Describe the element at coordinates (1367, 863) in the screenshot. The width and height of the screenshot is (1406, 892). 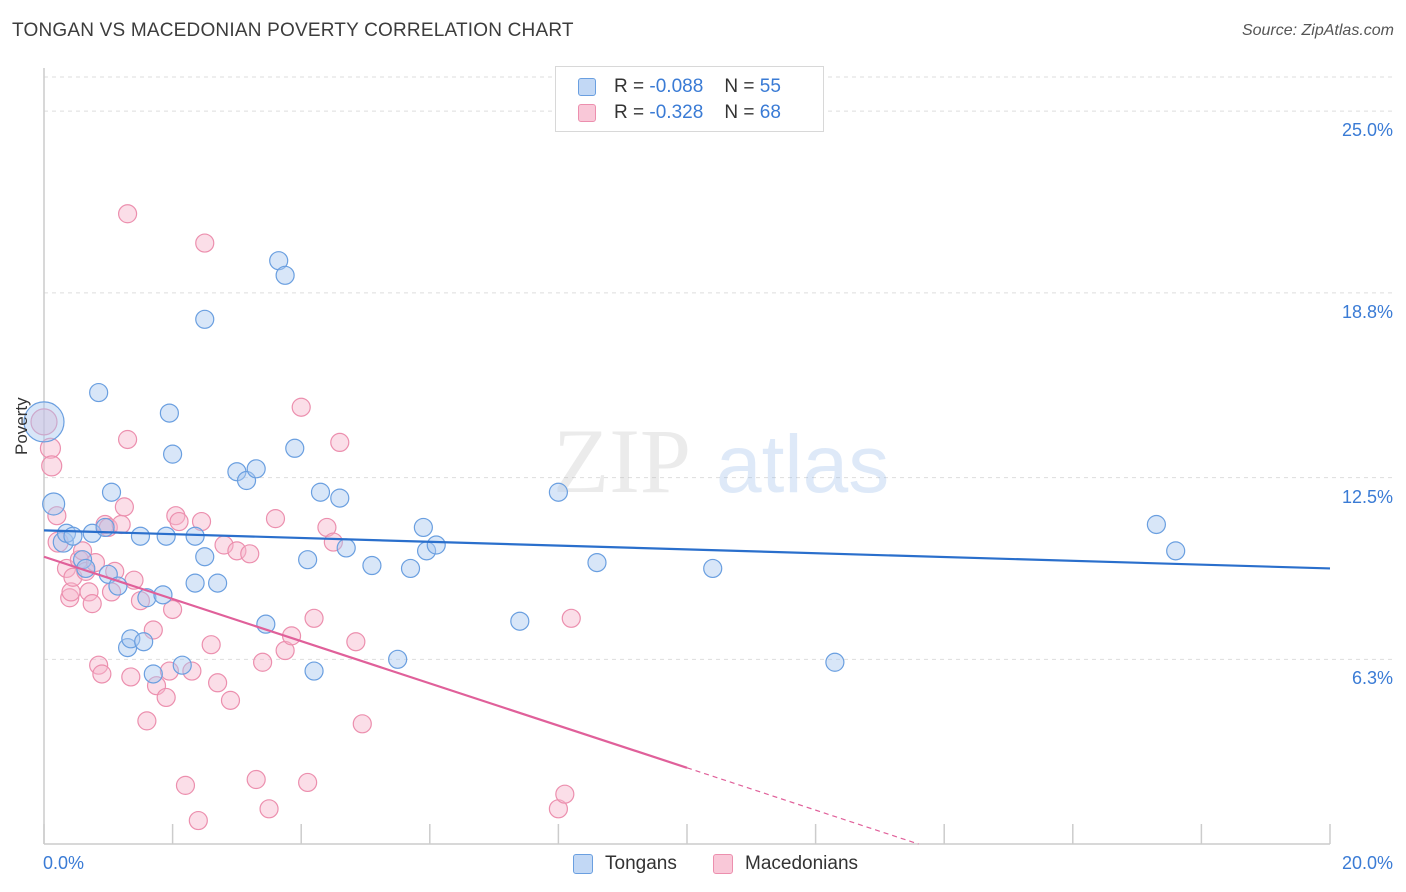
I see `x-tick-label: 20.0%` at that location.